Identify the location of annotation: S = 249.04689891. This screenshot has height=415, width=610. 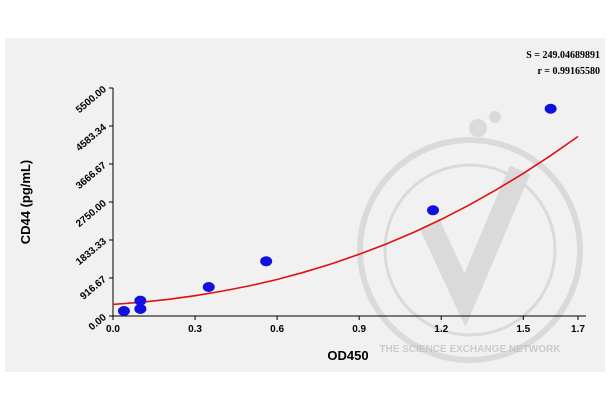
(563, 55).